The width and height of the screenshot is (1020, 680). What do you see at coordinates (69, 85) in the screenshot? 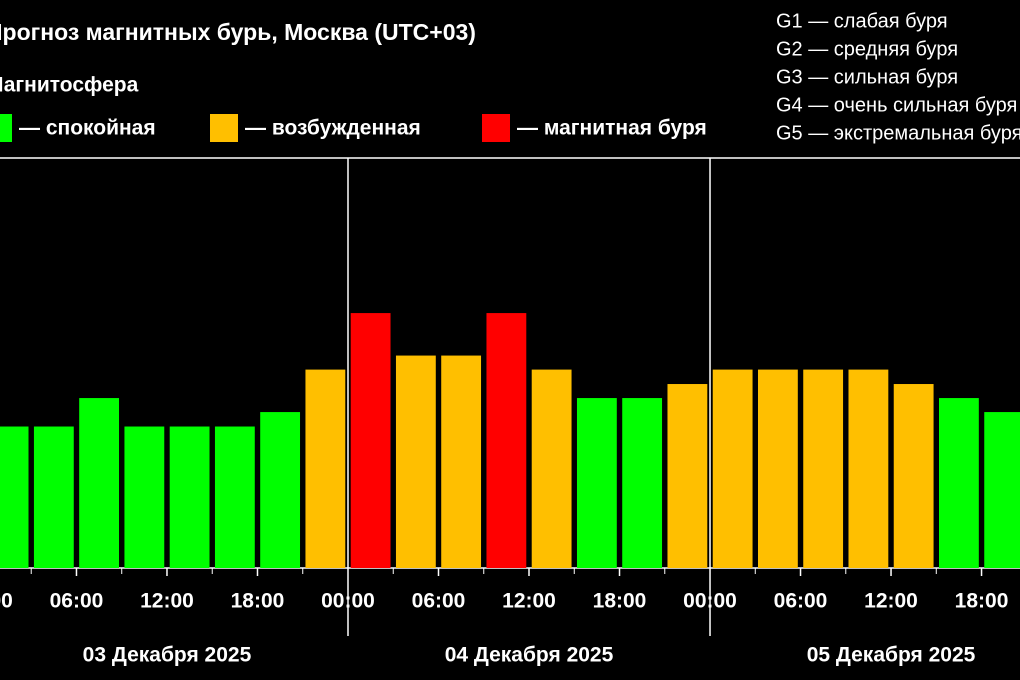
I see `legend-title: Магнитосфера` at bounding box center [69, 85].